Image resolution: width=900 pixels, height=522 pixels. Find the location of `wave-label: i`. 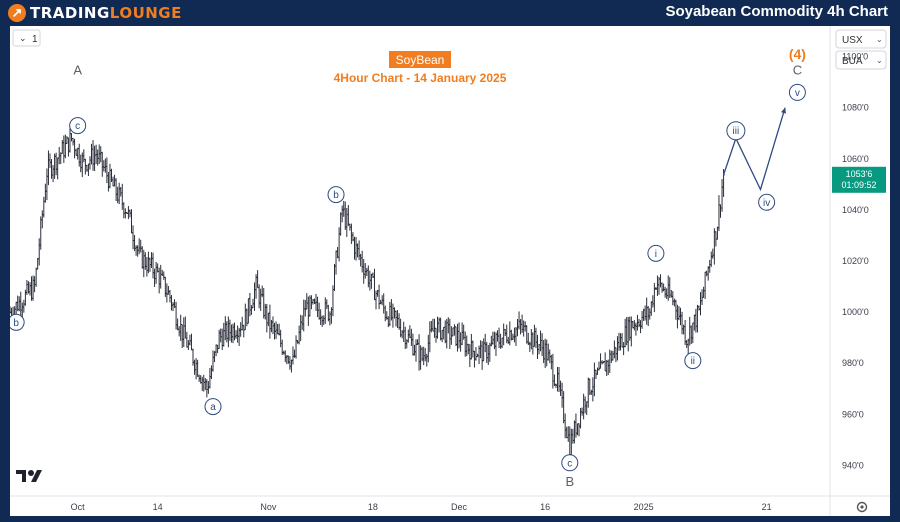

wave-label: i is located at coordinates (656, 254).